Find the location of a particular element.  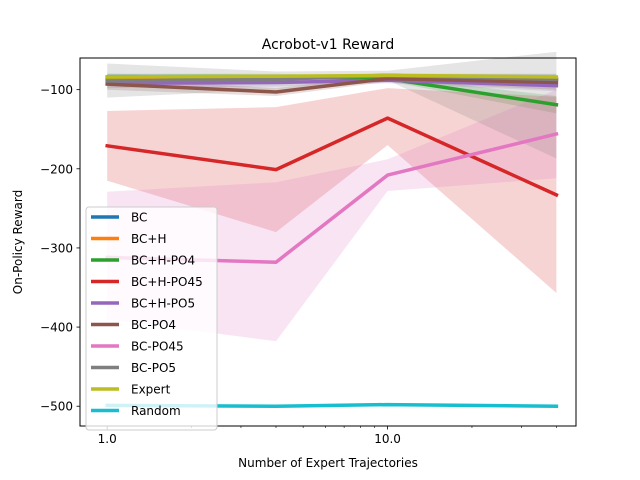

legend-label-expert: Expert is located at coordinates (151, 390).